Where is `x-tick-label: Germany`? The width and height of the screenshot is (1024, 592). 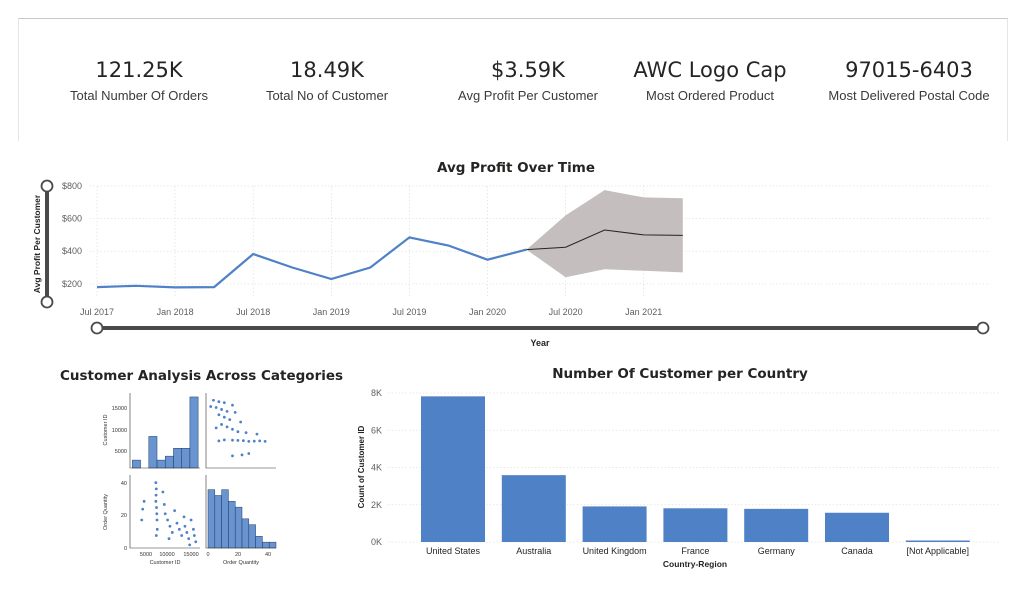 x-tick-label: Germany is located at coordinates (777, 551).